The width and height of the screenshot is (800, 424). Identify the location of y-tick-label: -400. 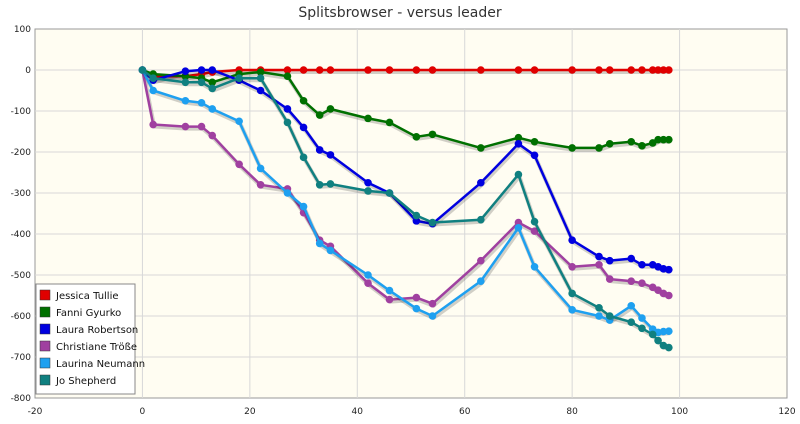
(21, 235).